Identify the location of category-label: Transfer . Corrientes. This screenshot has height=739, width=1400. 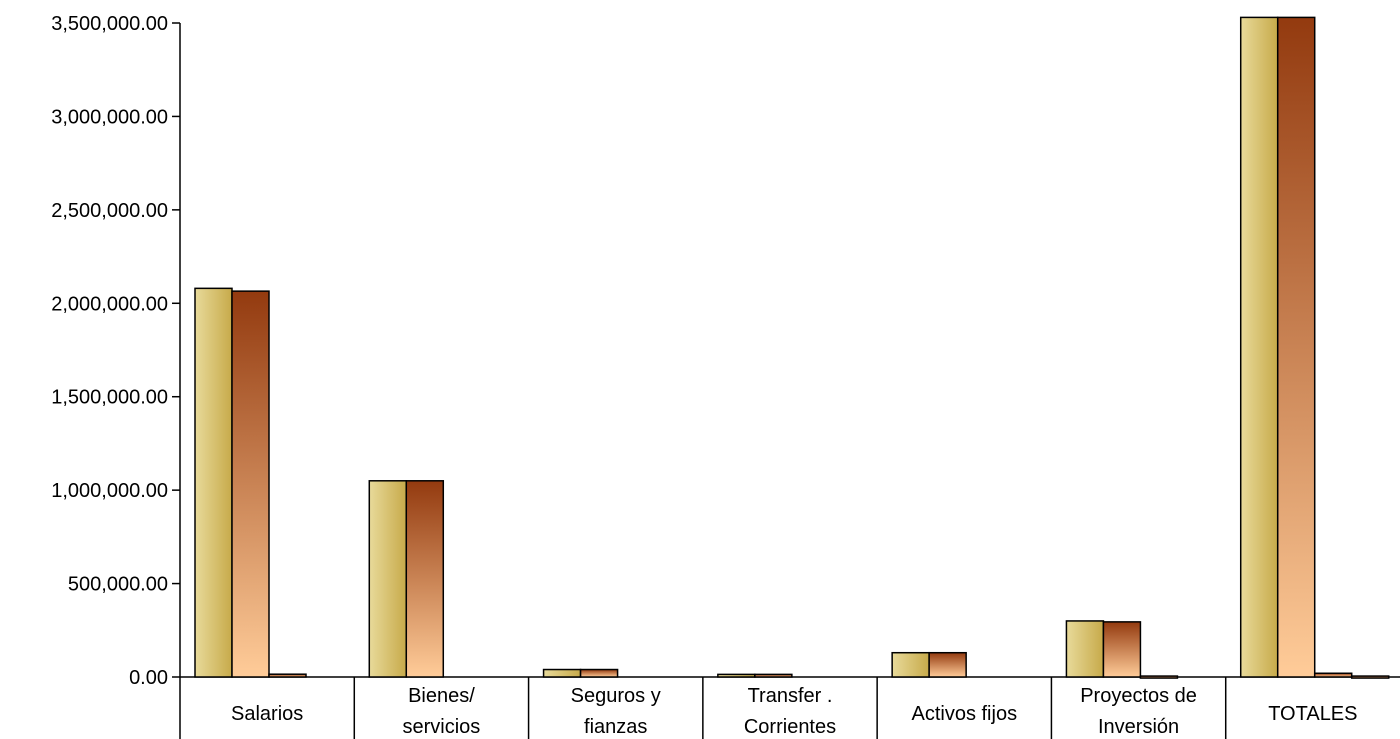
(790, 711).